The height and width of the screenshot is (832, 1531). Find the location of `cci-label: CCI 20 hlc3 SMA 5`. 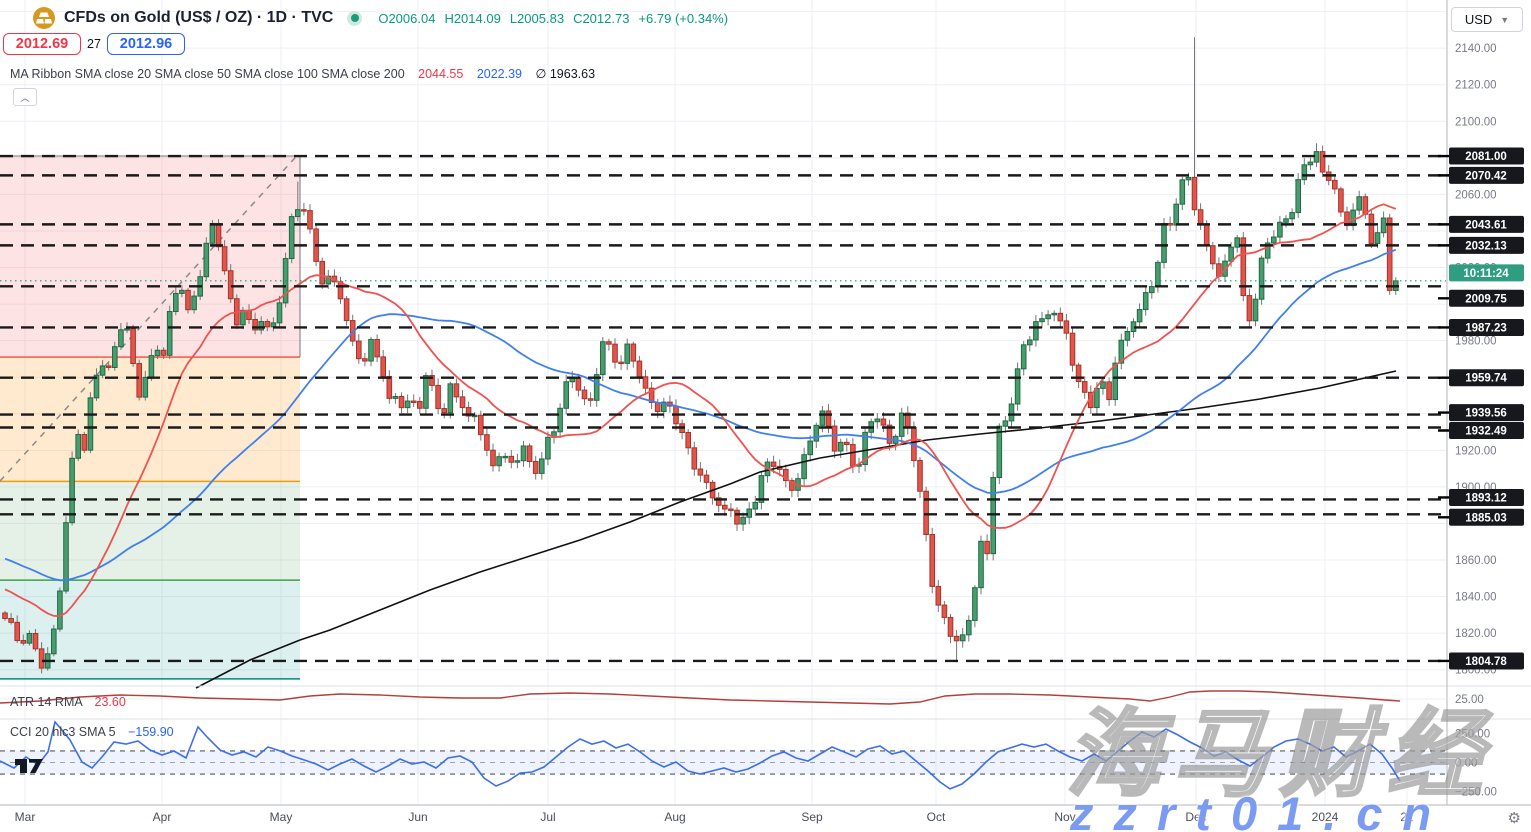

cci-label: CCI 20 hlc3 SMA 5 is located at coordinates (63, 732).